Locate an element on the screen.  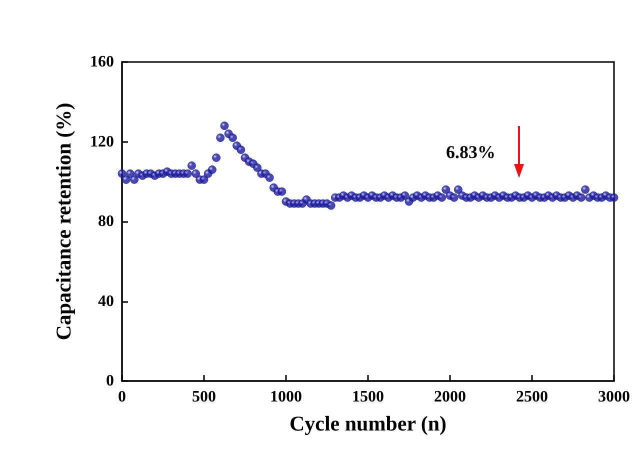
x-tick-label: 2000 is located at coordinates (450, 397).